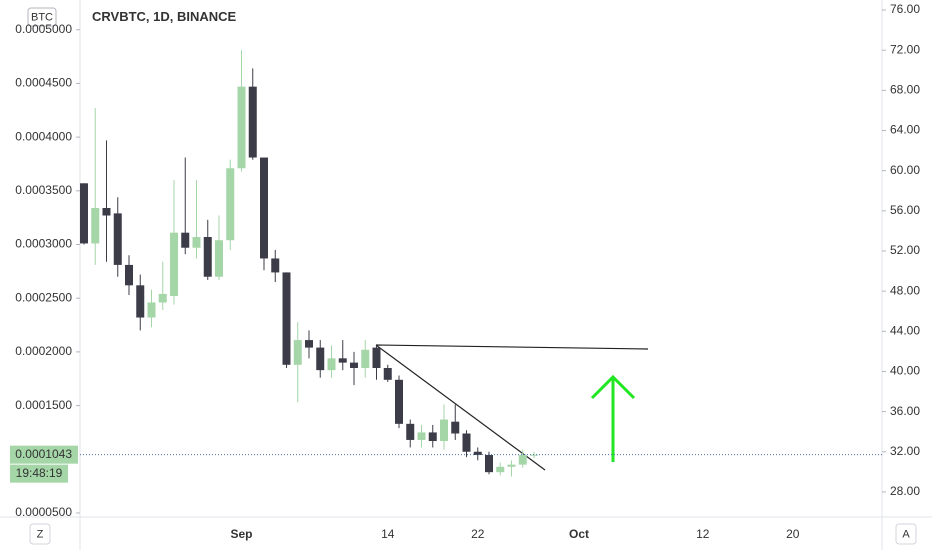 Image resolution: width=932 pixels, height=550 pixels. I want to click on x-tick-label: Oct, so click(579, 534).